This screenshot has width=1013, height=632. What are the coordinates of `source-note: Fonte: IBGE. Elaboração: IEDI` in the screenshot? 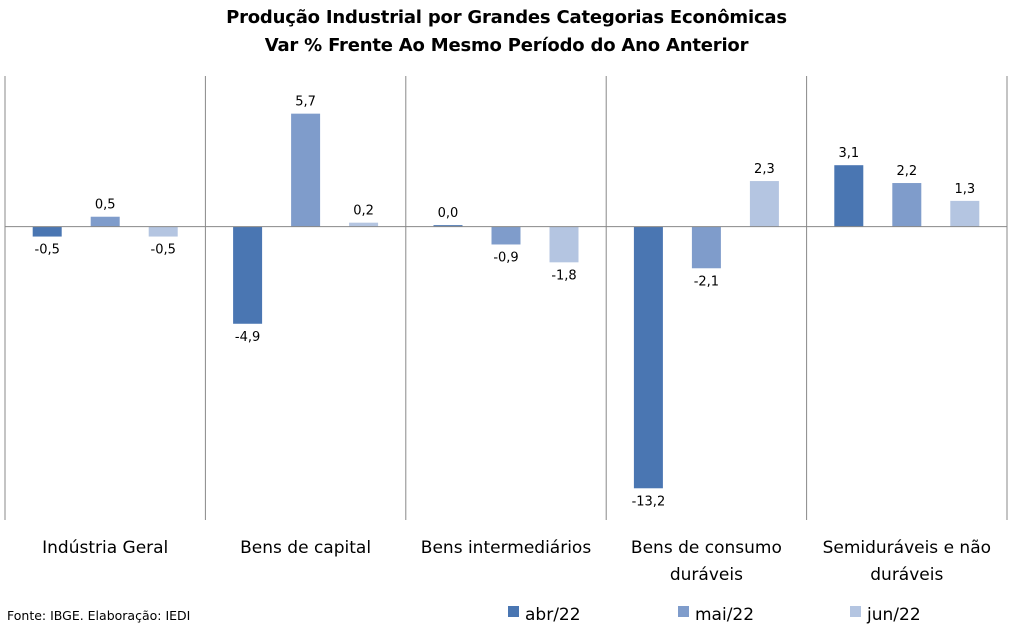 It's located at (98, 615).